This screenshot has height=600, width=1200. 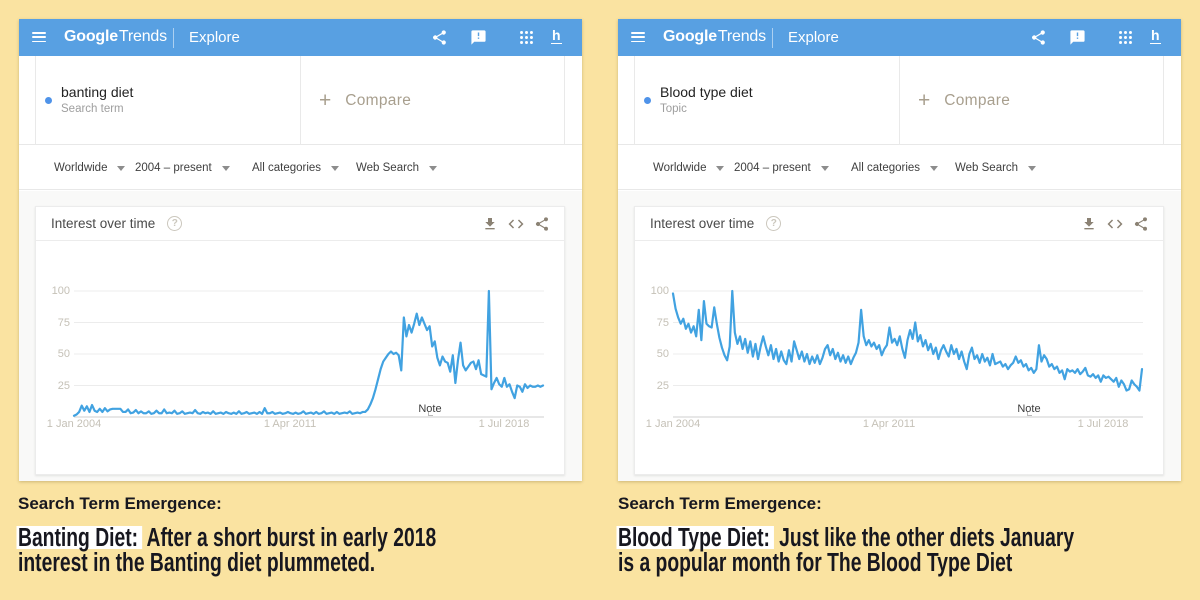 What do you see at coordinates (81, 167) in the screenshot?
I see `filter-label: Worldwide` at bounding box center [81, 167].